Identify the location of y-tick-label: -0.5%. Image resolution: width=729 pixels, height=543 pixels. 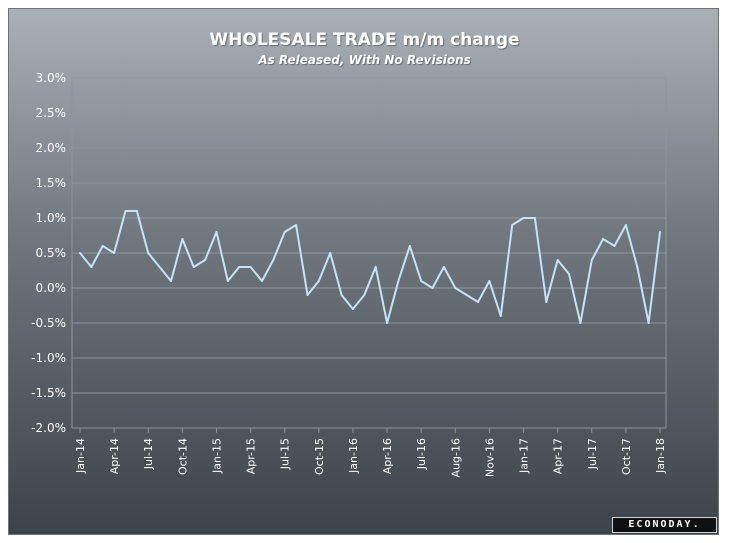
(48, 323).